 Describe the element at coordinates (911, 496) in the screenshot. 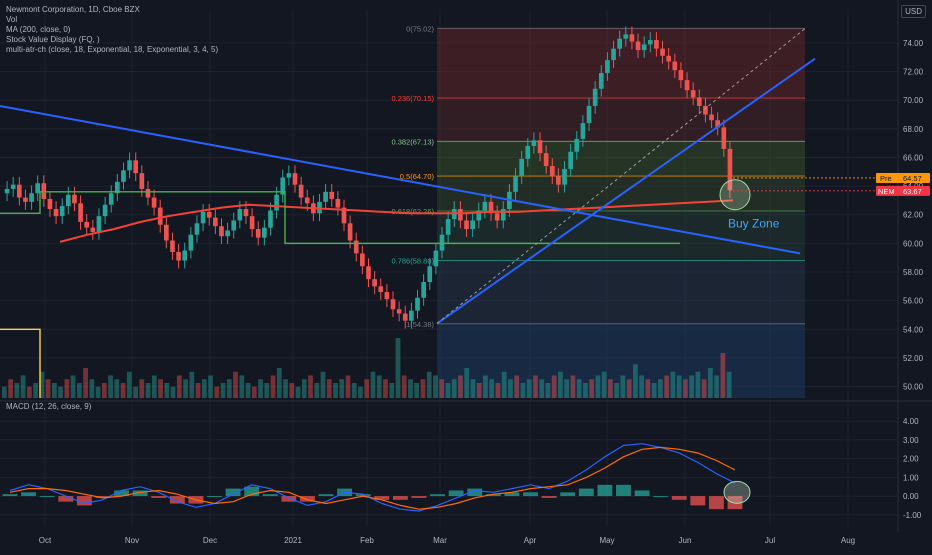

I see `macd-tick-label: 0.00` at that location.